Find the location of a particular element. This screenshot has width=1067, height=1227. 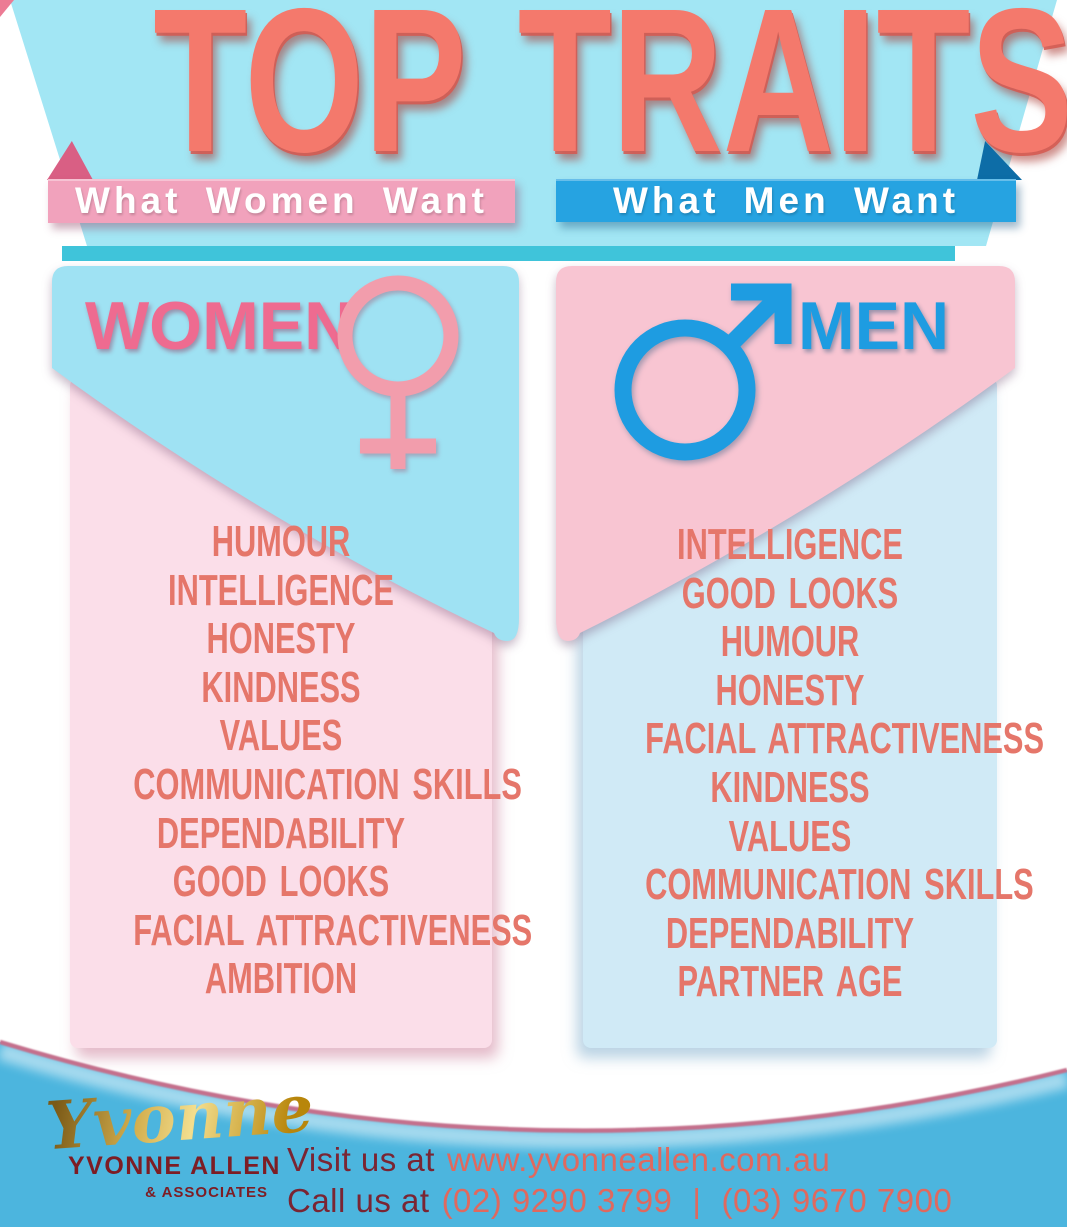

women-header-drape is located at coordinates (285, 453).